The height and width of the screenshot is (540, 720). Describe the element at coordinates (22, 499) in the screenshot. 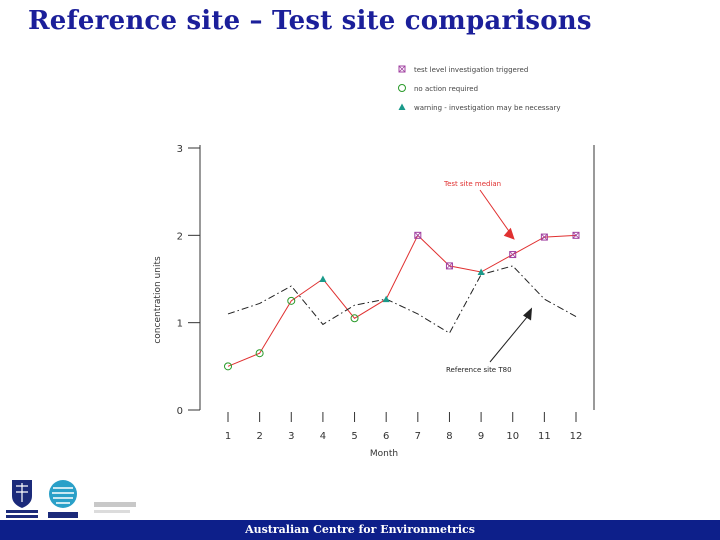

I see `university-of-melbourne-logo` at that location.